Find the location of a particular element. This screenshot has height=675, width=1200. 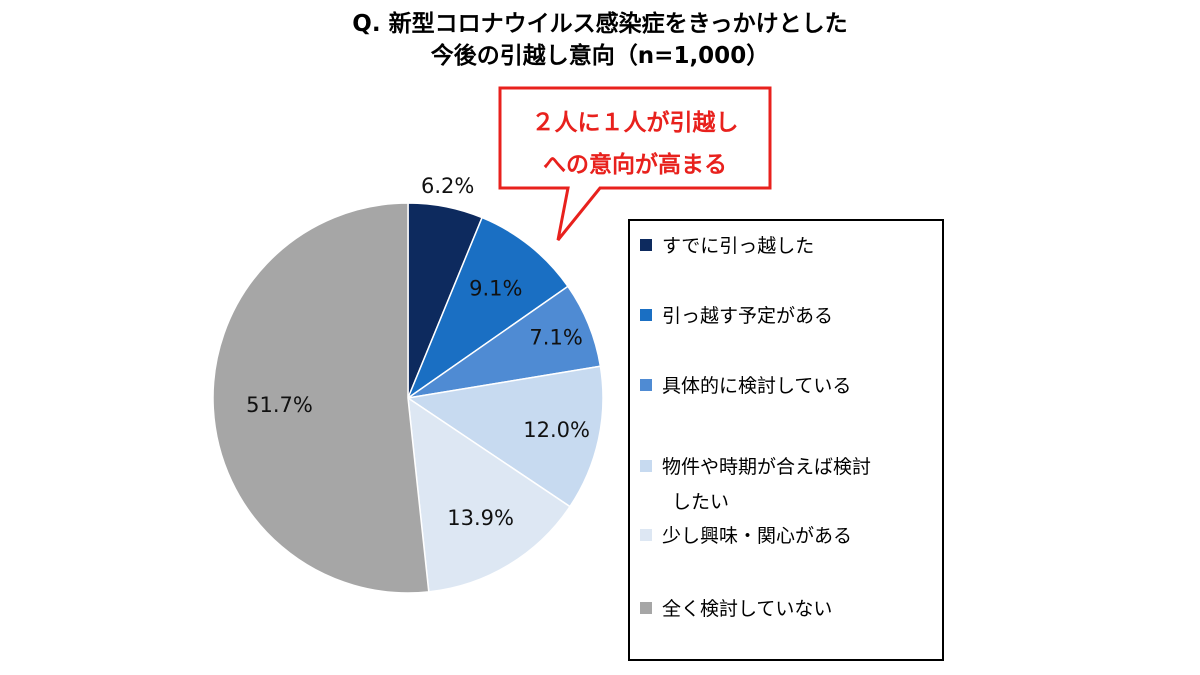

legend-label: すでに引っ越した is located at coordinates (738, 246).